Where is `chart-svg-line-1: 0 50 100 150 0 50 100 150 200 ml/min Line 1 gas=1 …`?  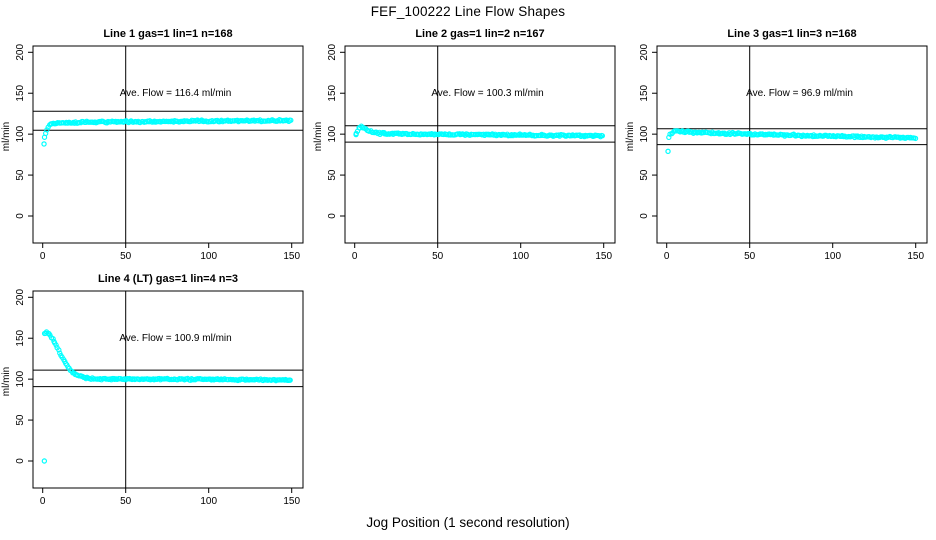
chart-svg-line-1: 0 50 100 150 0 50 100 150 200 ml/min Line 1 gas=1 … is located at coordinates (152, 145).